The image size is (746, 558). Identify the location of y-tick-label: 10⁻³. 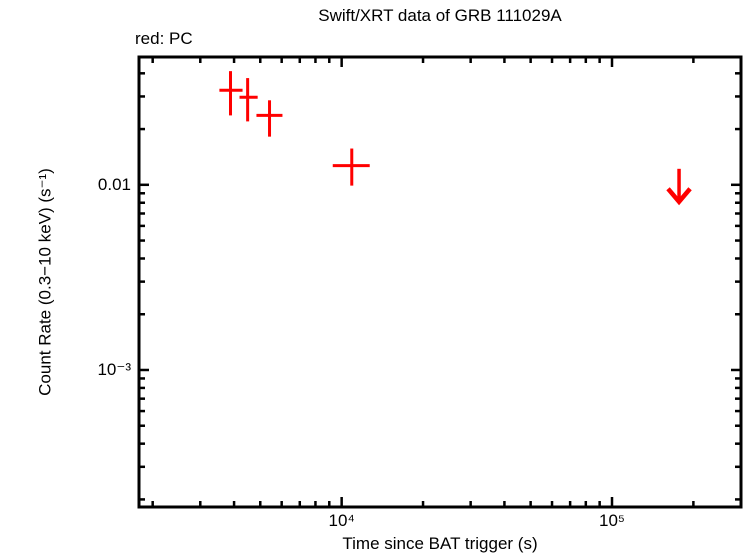
(114, 369).